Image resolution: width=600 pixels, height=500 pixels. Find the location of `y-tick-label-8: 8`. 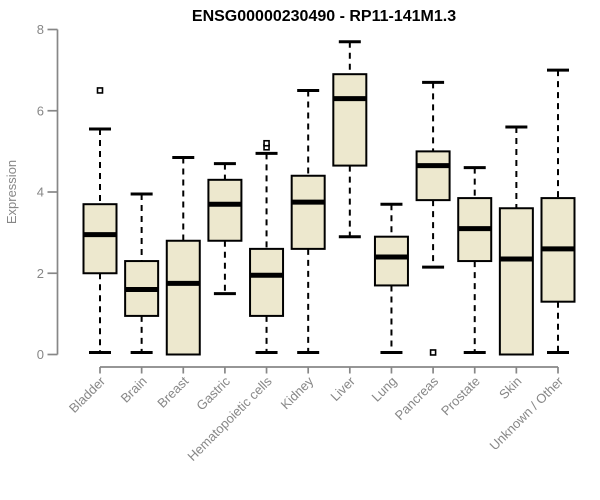

y-tick-label-8: 8 is located at coordinates (40, 29).